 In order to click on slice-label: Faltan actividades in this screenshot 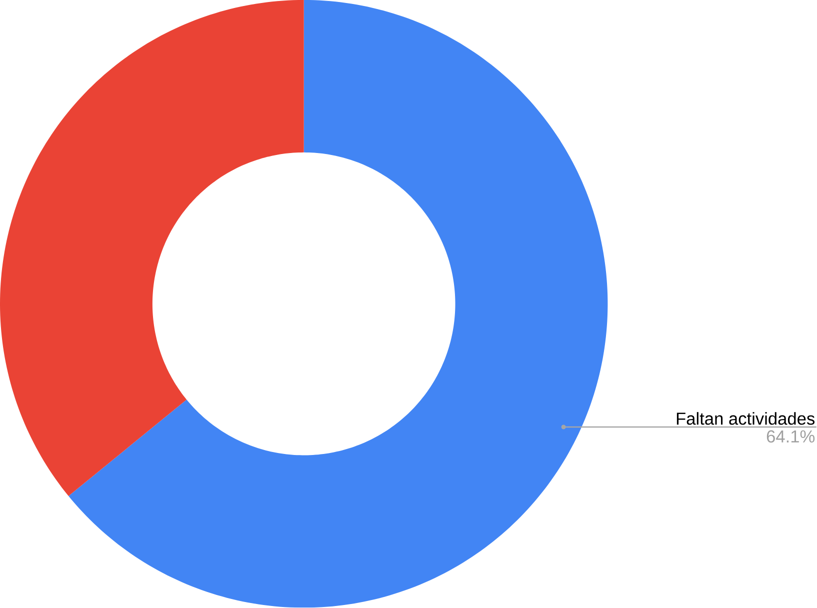, I will do `click(745, 418)`.